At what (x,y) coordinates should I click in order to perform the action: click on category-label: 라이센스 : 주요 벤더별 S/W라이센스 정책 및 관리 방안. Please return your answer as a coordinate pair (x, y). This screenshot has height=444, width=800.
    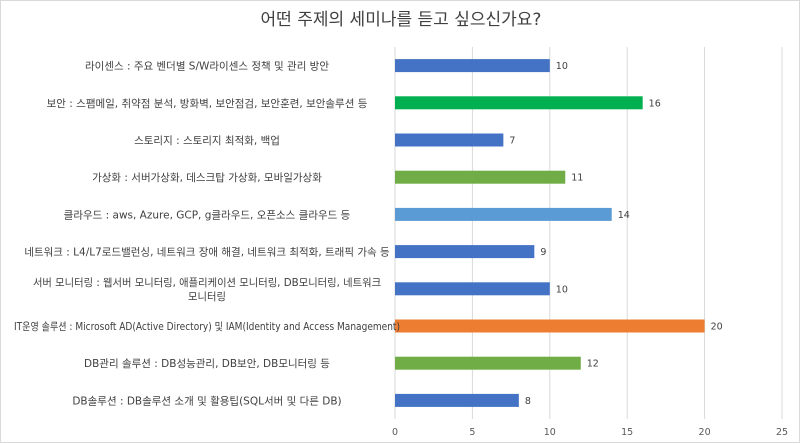
    Looking at the image, I should click on (207, 67).